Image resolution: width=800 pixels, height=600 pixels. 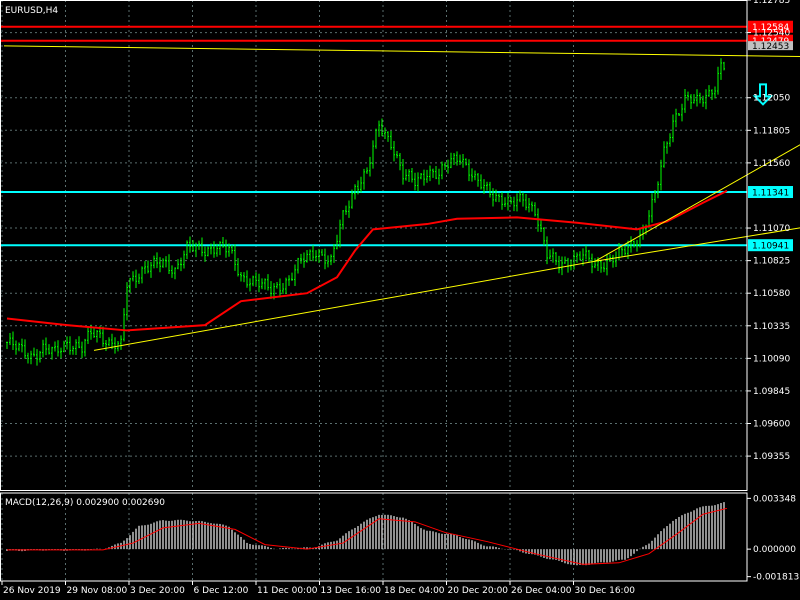 What do you see at coordinates (771, 229) in the screenshot?
I see `price-tick-label: 1.11070` at bounding box center [771, 229].